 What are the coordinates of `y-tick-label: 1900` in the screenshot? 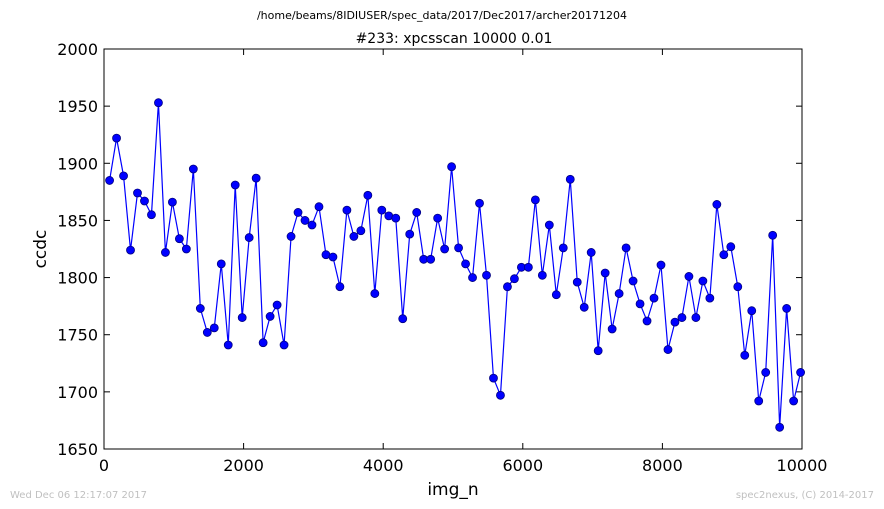 It's located at (77, 163).